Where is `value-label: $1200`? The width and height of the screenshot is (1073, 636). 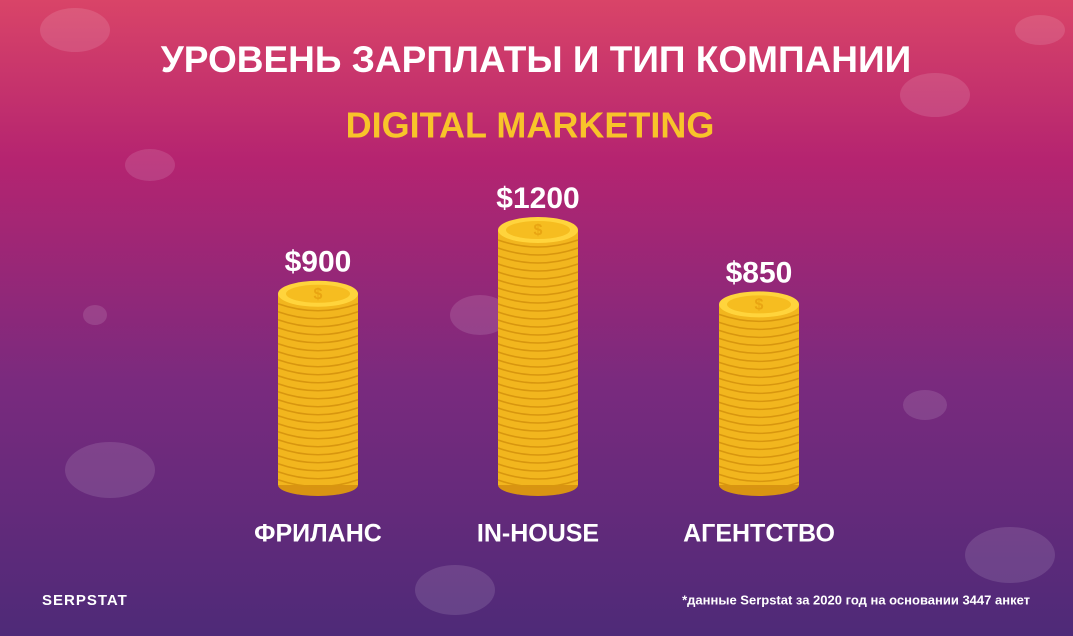 value-label: $1200 is located at coordinates (537, 198).